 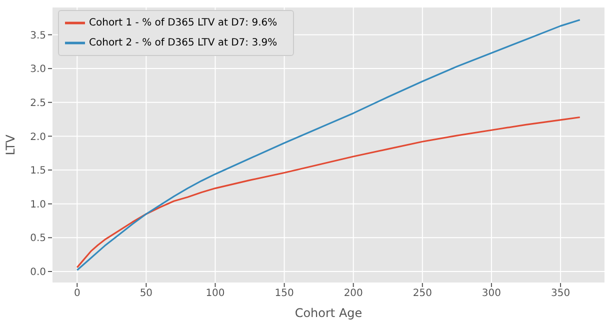 What do you see at coordinates (10, 145) in the screenshot?
I see `y-axis-title: LTV` at bounding box center [10, 145].